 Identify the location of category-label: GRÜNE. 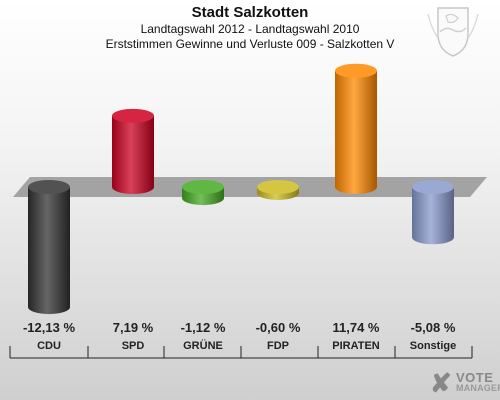
(203, 346).